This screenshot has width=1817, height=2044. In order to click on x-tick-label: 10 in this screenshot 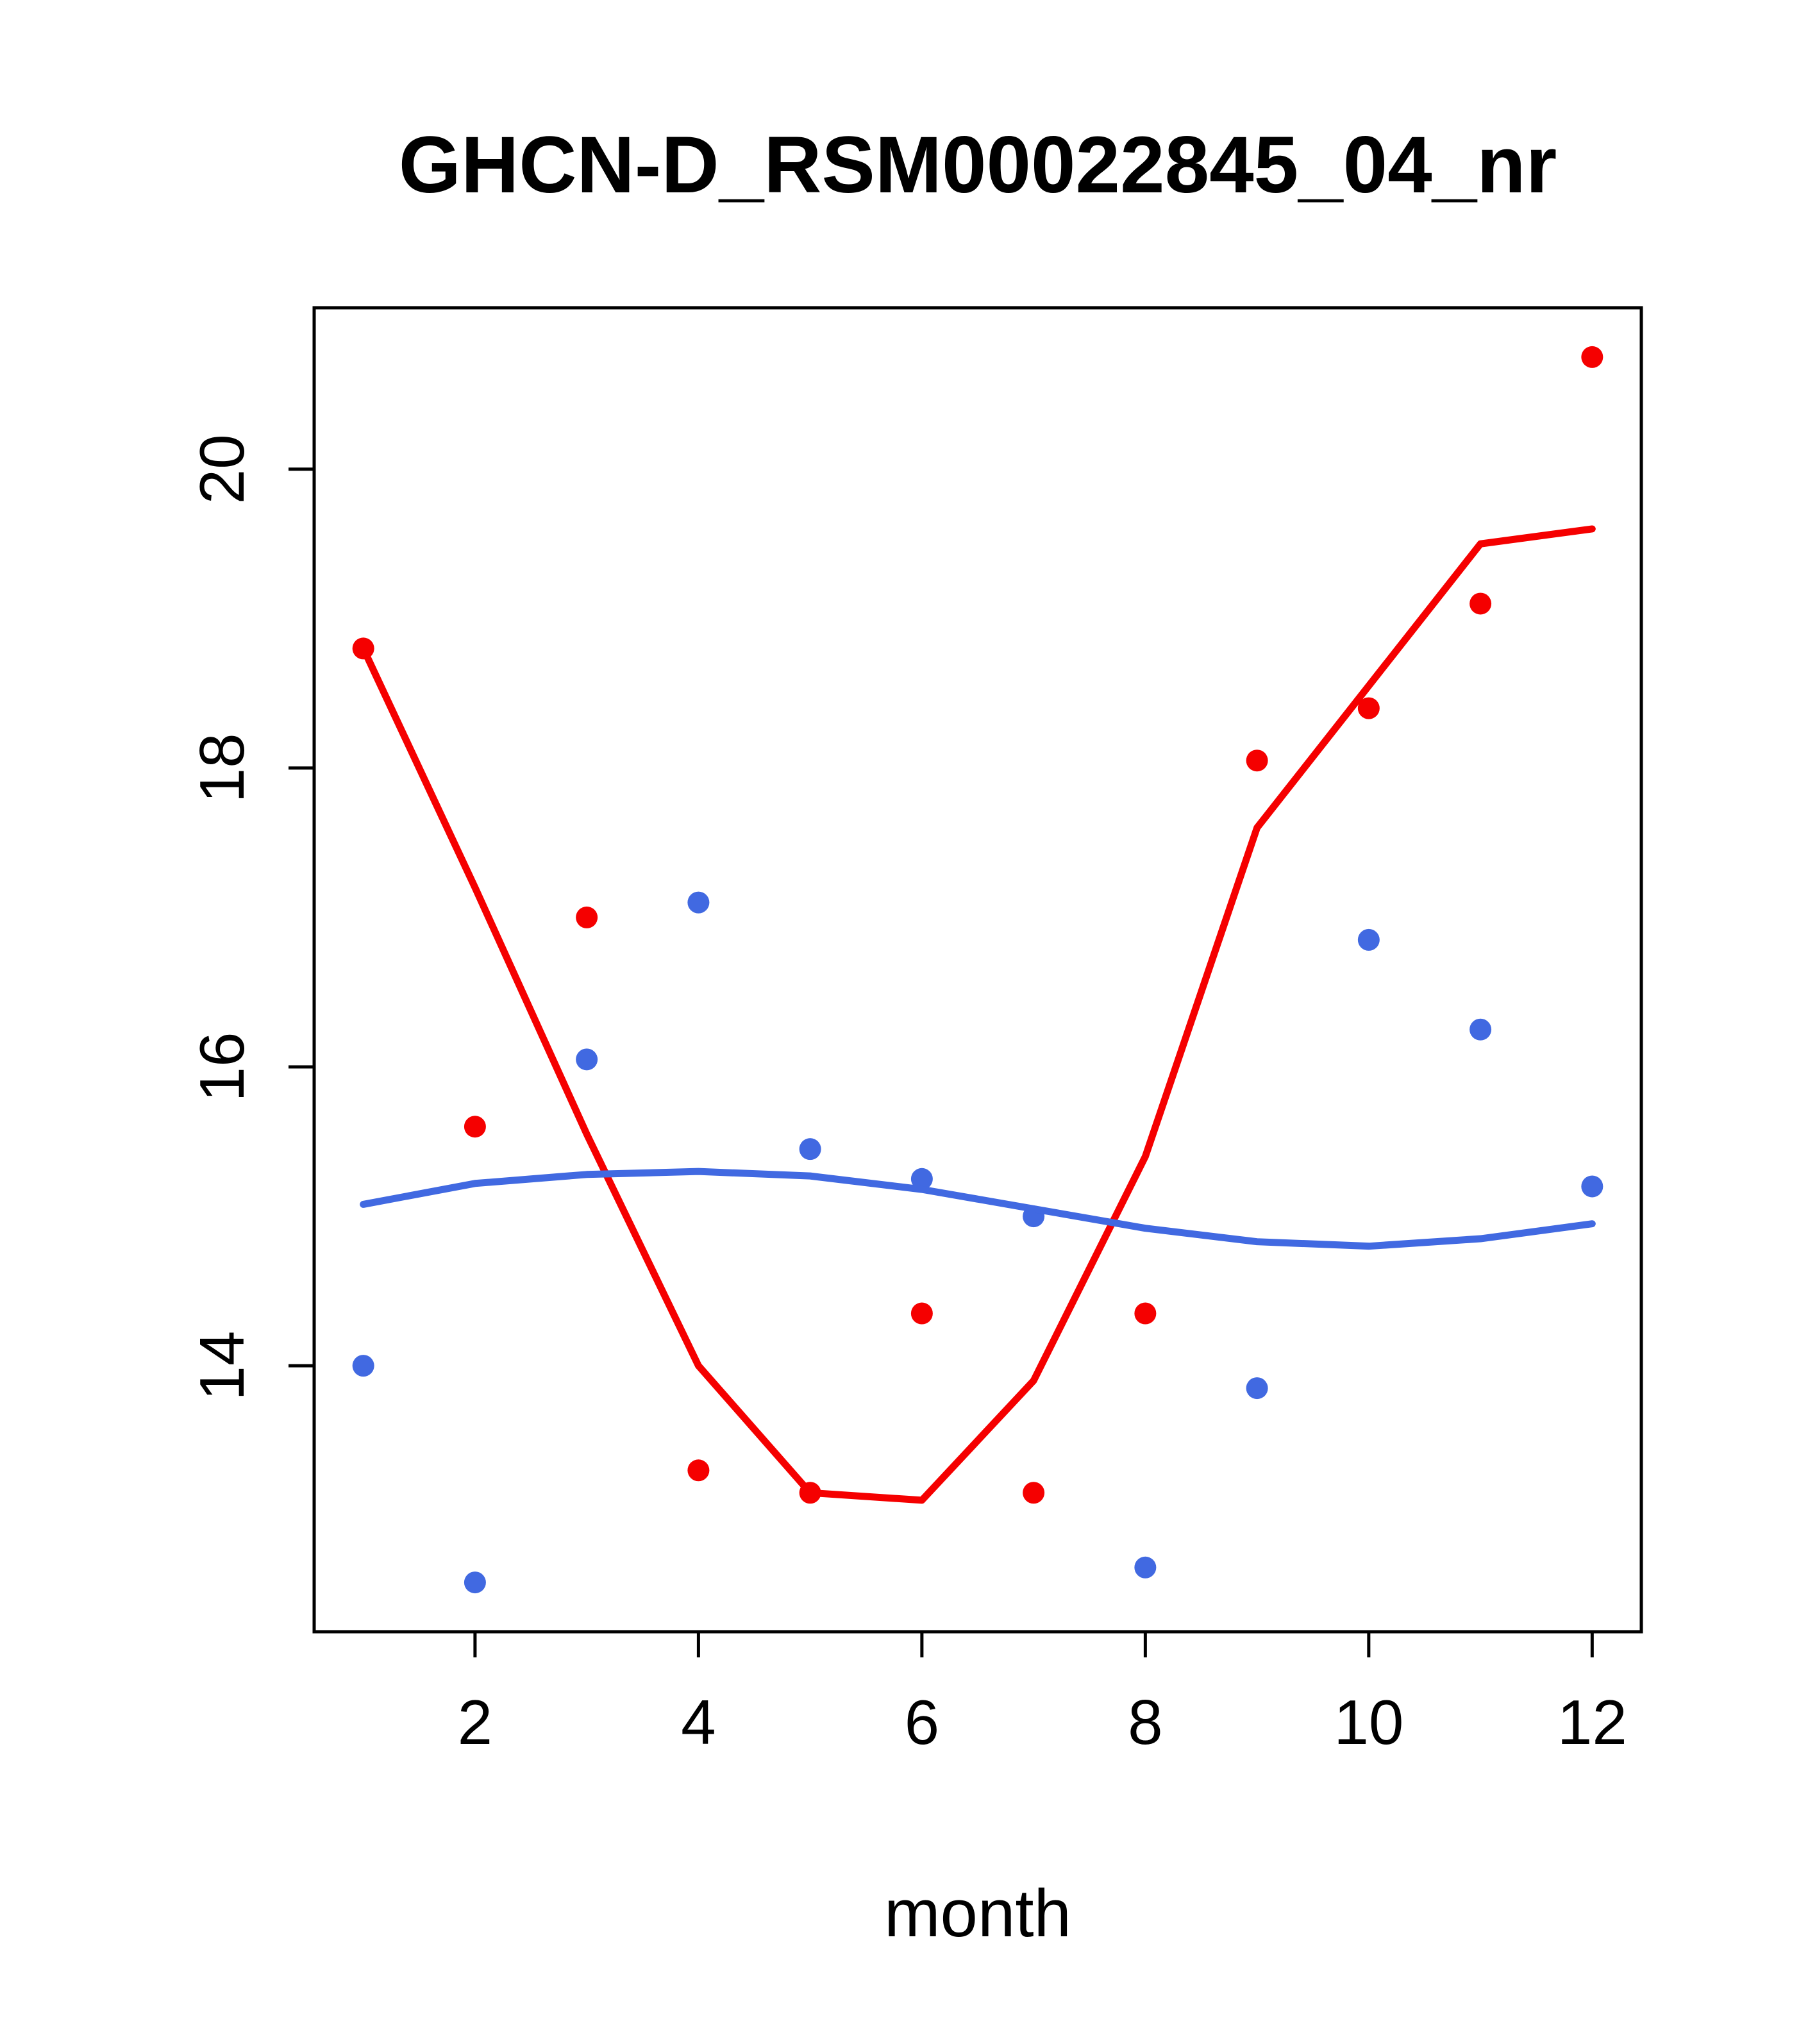, I will do `click(1368, 1722)`.